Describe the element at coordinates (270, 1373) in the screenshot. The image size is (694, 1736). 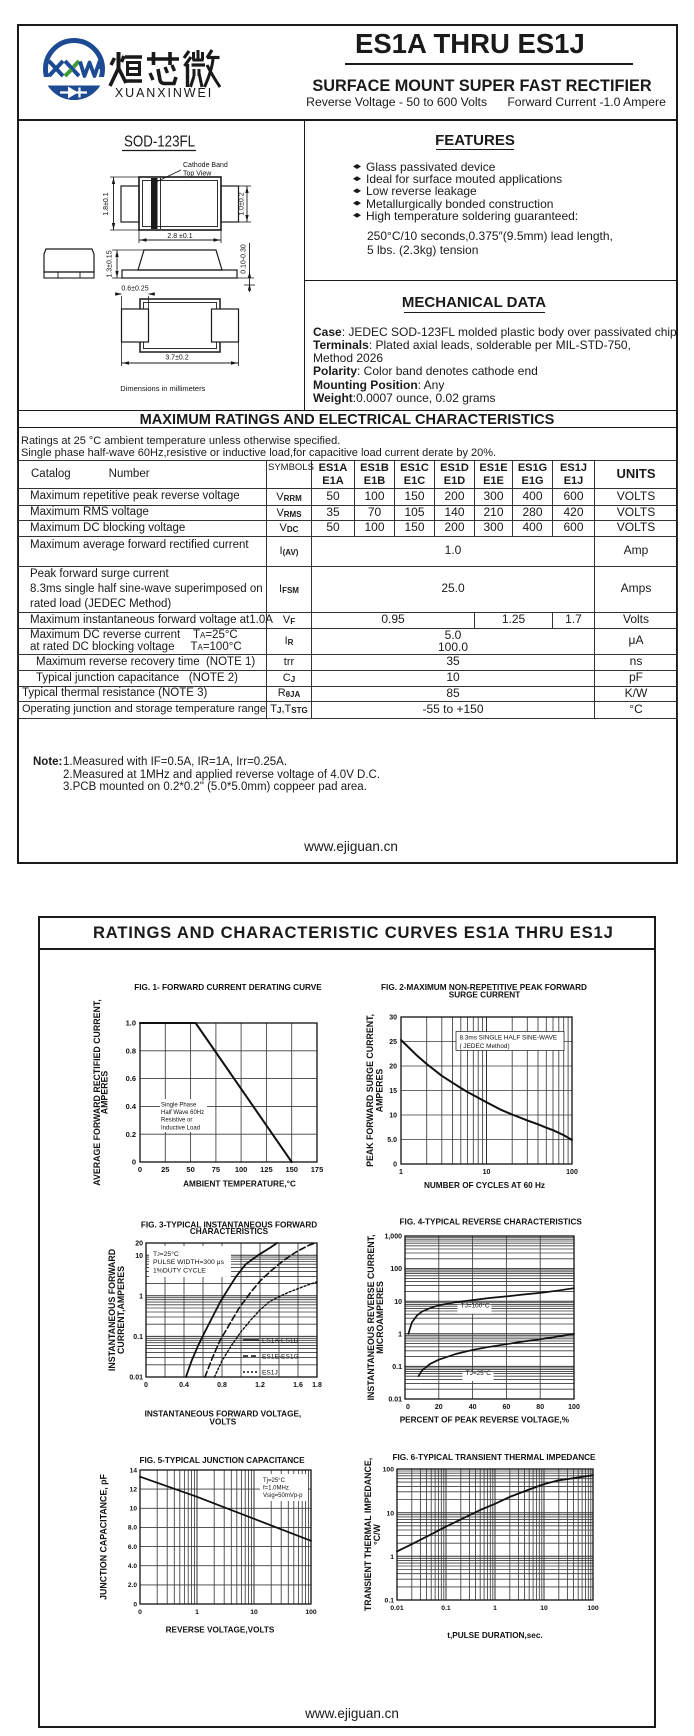
I see `svg-text: ES1J` at that location.